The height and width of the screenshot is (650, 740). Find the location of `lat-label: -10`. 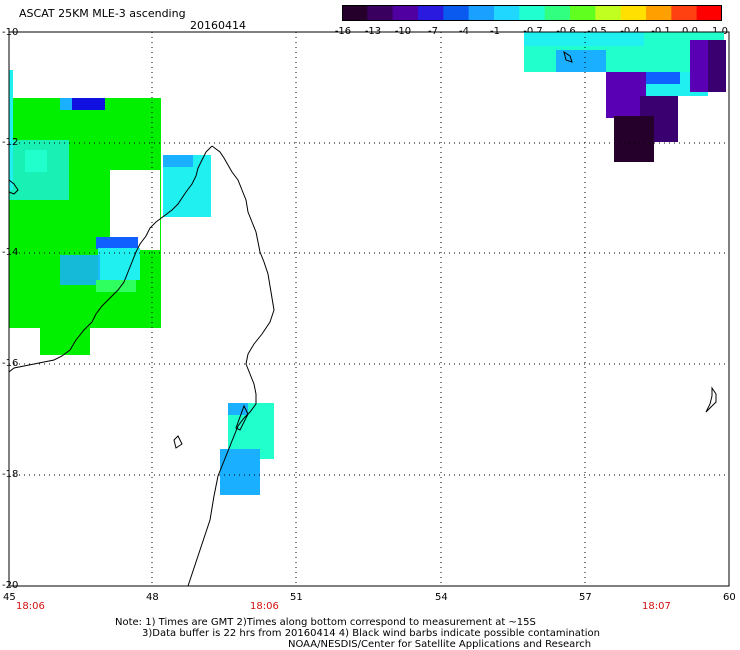

lat-label: -10 is located at coordinates (10, 32).